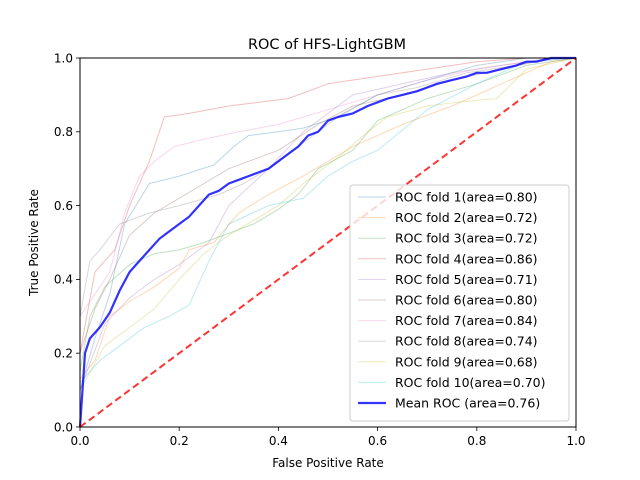 Image resolution: width=640 pixels, height=480 pixels. What do you see at coordinates (466, 320) in the screenshot?
I see `legend-label-roc-fold-7-area-0-84: ROC fold 7(area=0.84)` at bounding box center [466, 320].